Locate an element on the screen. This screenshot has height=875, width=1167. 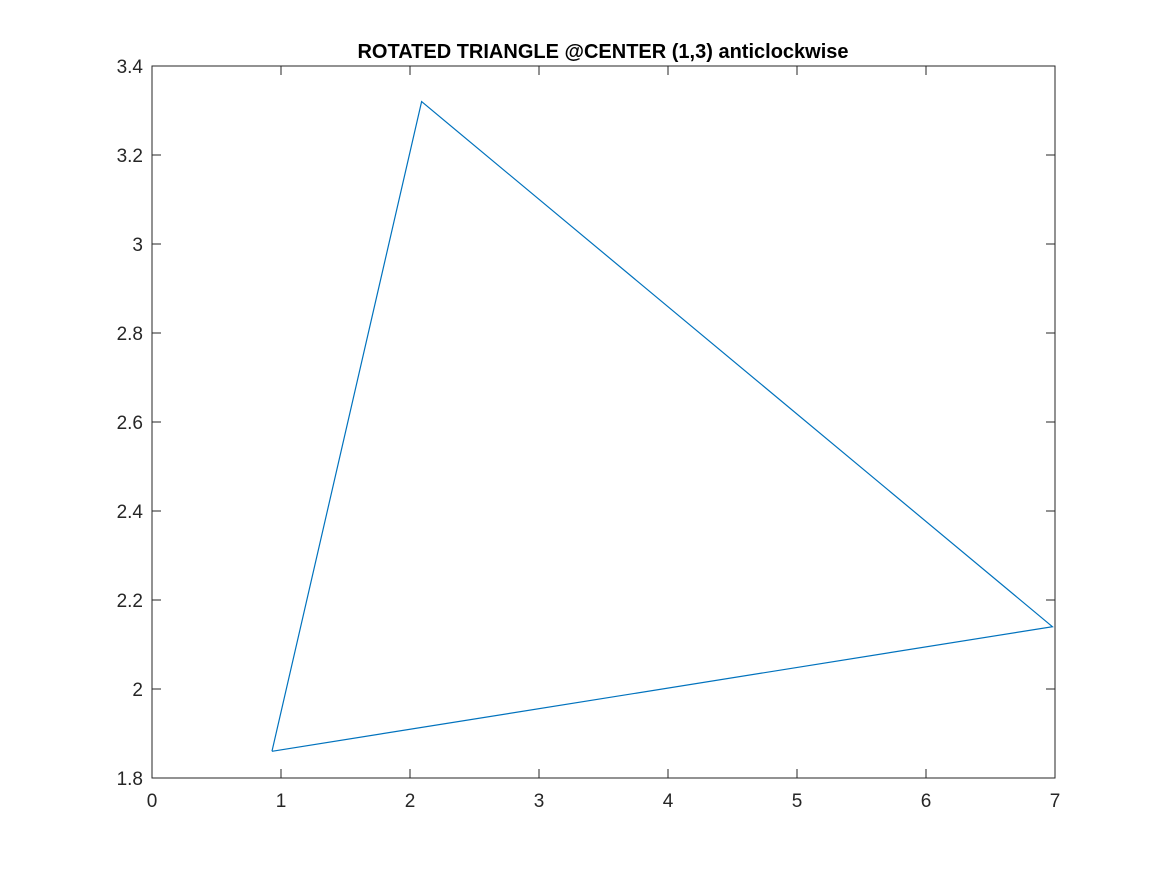
x-tick-label: 7 is located at coordinates (1055, 801).